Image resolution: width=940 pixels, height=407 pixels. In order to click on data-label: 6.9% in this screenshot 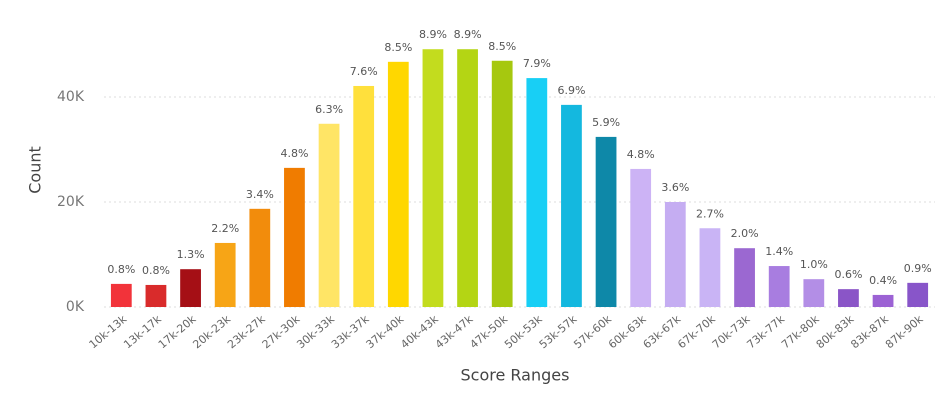, I will do `click(571, 90)`.